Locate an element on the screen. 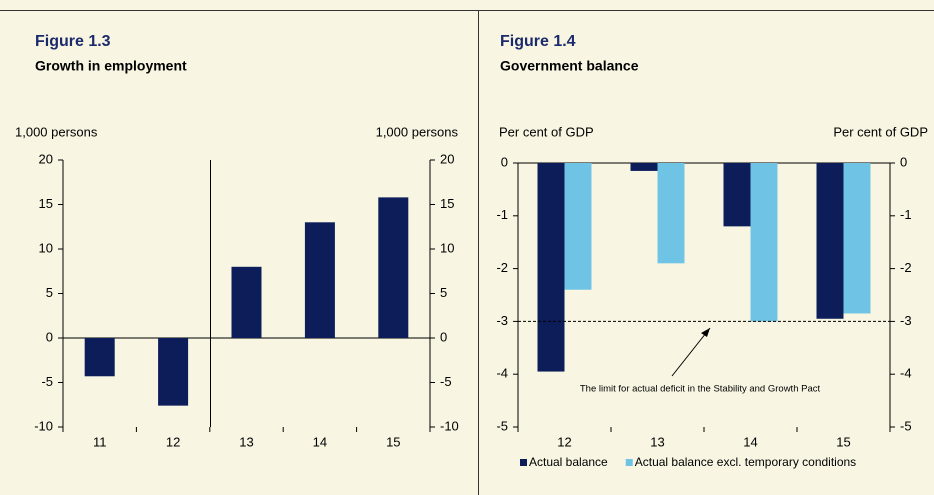  y-tick-label: -4 is located at coordinates (502, 373).